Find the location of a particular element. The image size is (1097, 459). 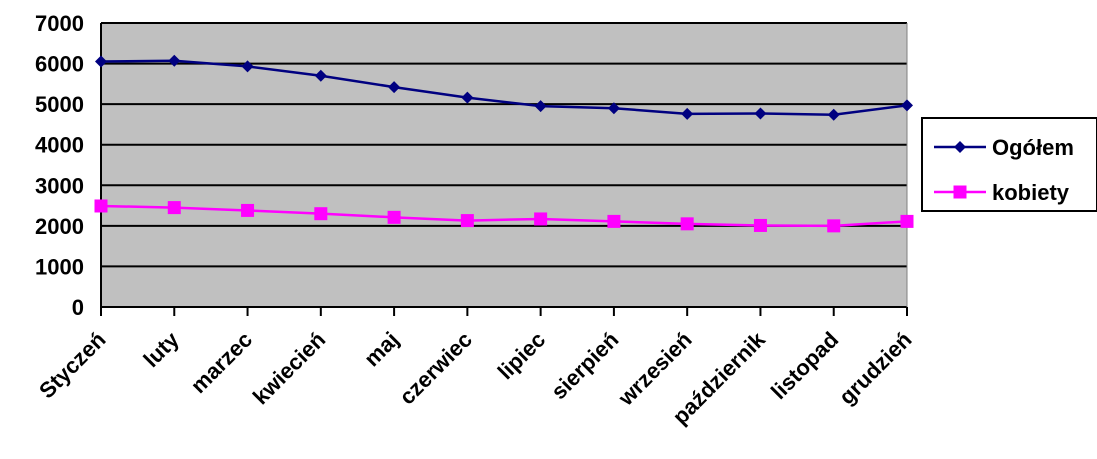

x-tick-label: listopad is located at coordinates (804, 365).